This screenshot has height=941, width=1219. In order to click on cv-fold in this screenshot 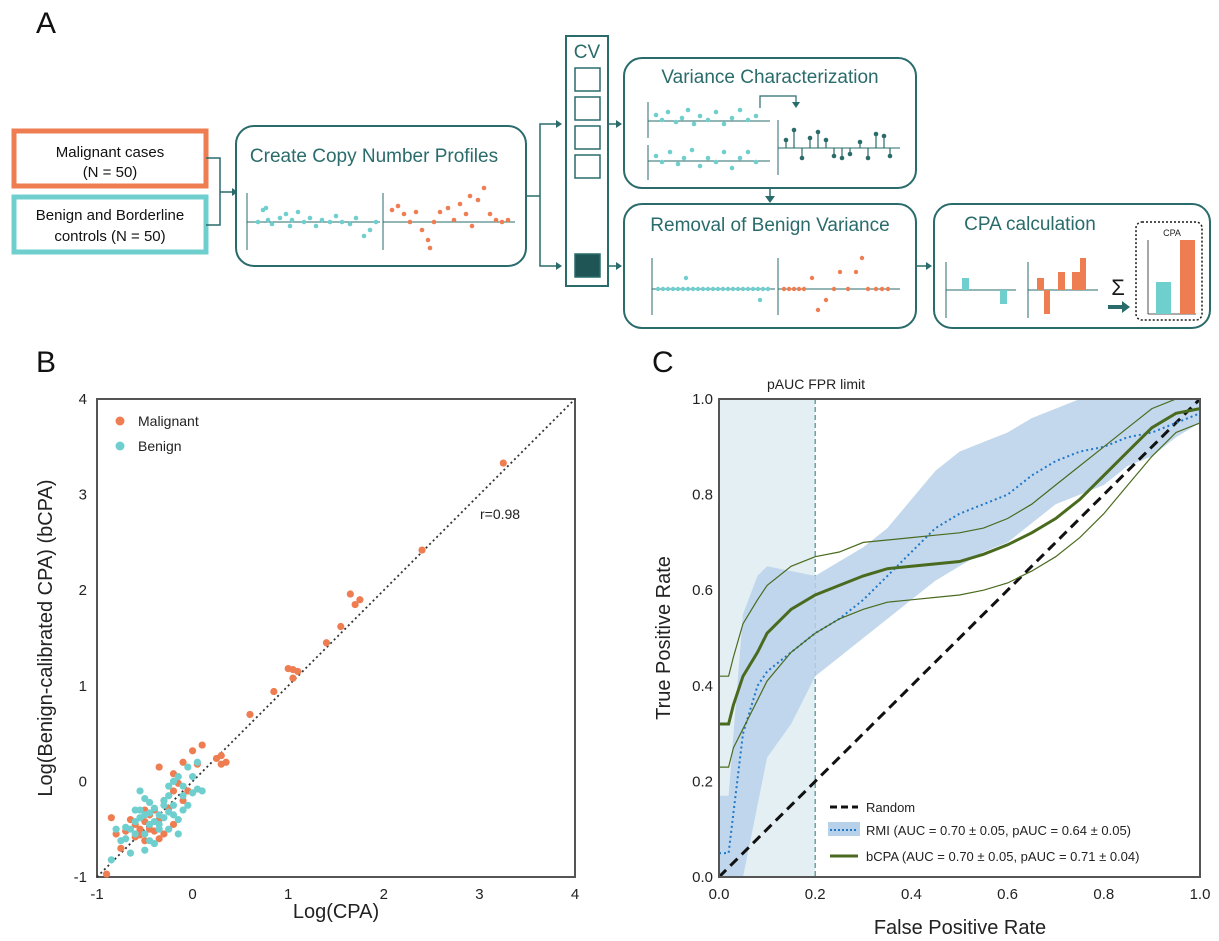, I will do `click(587, 137)`.